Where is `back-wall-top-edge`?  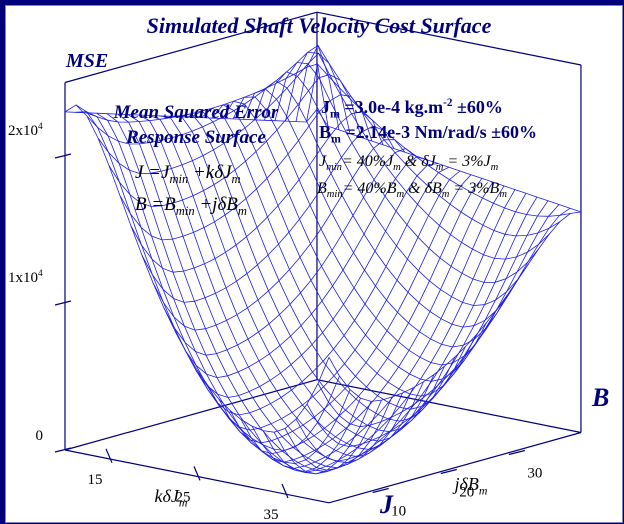
back-wall-top-edge is located at coordinates (449, 38).